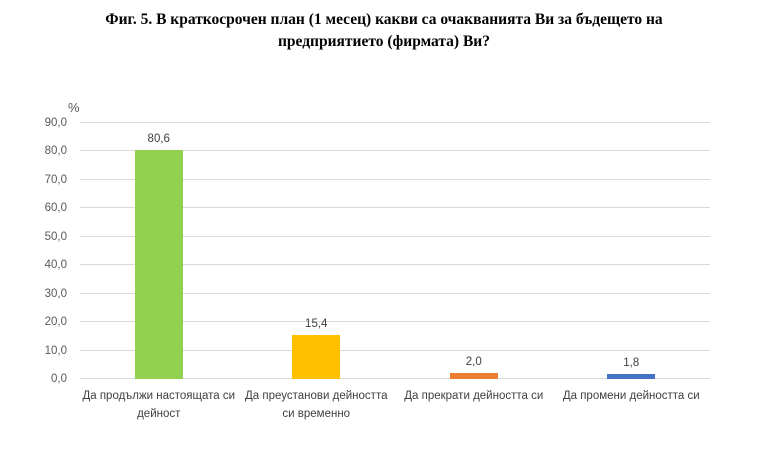  I want to click on category-slot: 1,8 Да промени дейността си, so click(632, 262).